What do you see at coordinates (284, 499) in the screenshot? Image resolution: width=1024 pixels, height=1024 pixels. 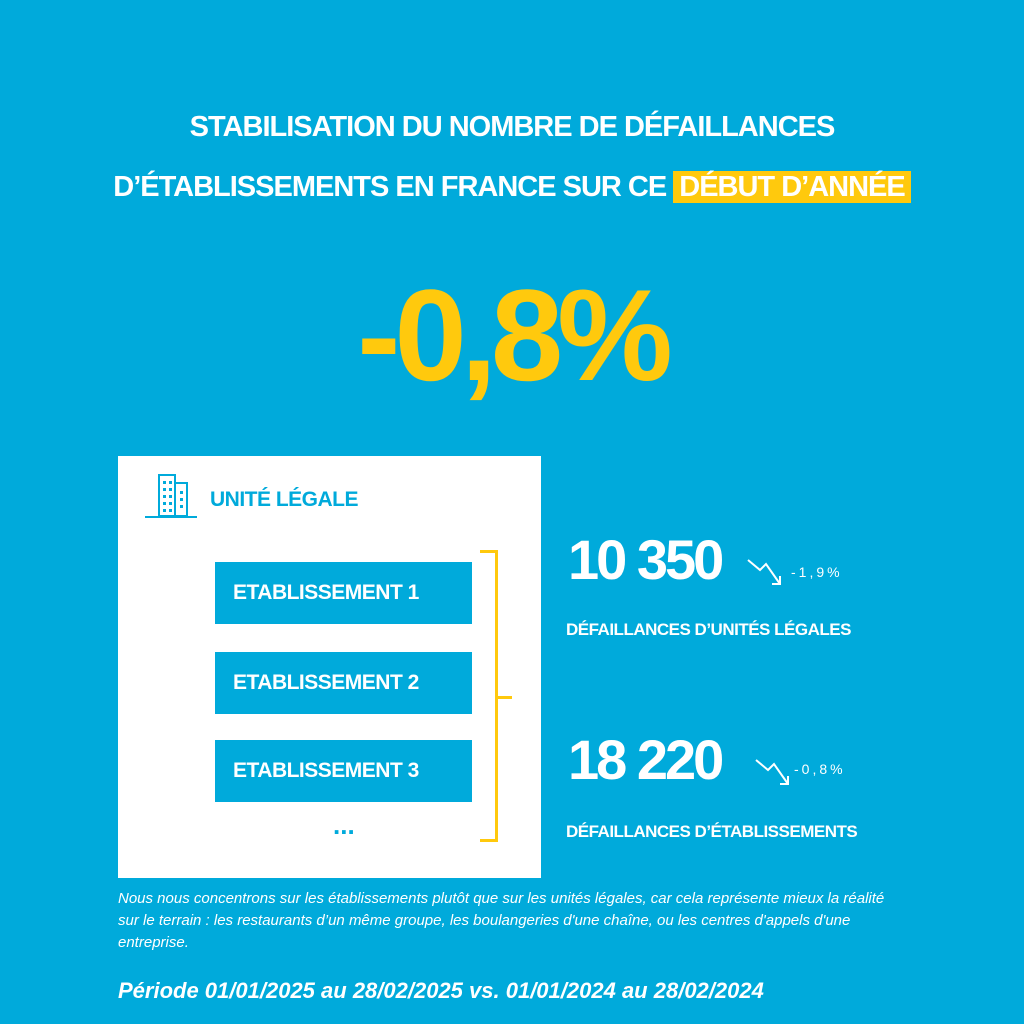 I see `legal-unit-label: UNITÉ LÉGALE` at bounding box center [284, 499].